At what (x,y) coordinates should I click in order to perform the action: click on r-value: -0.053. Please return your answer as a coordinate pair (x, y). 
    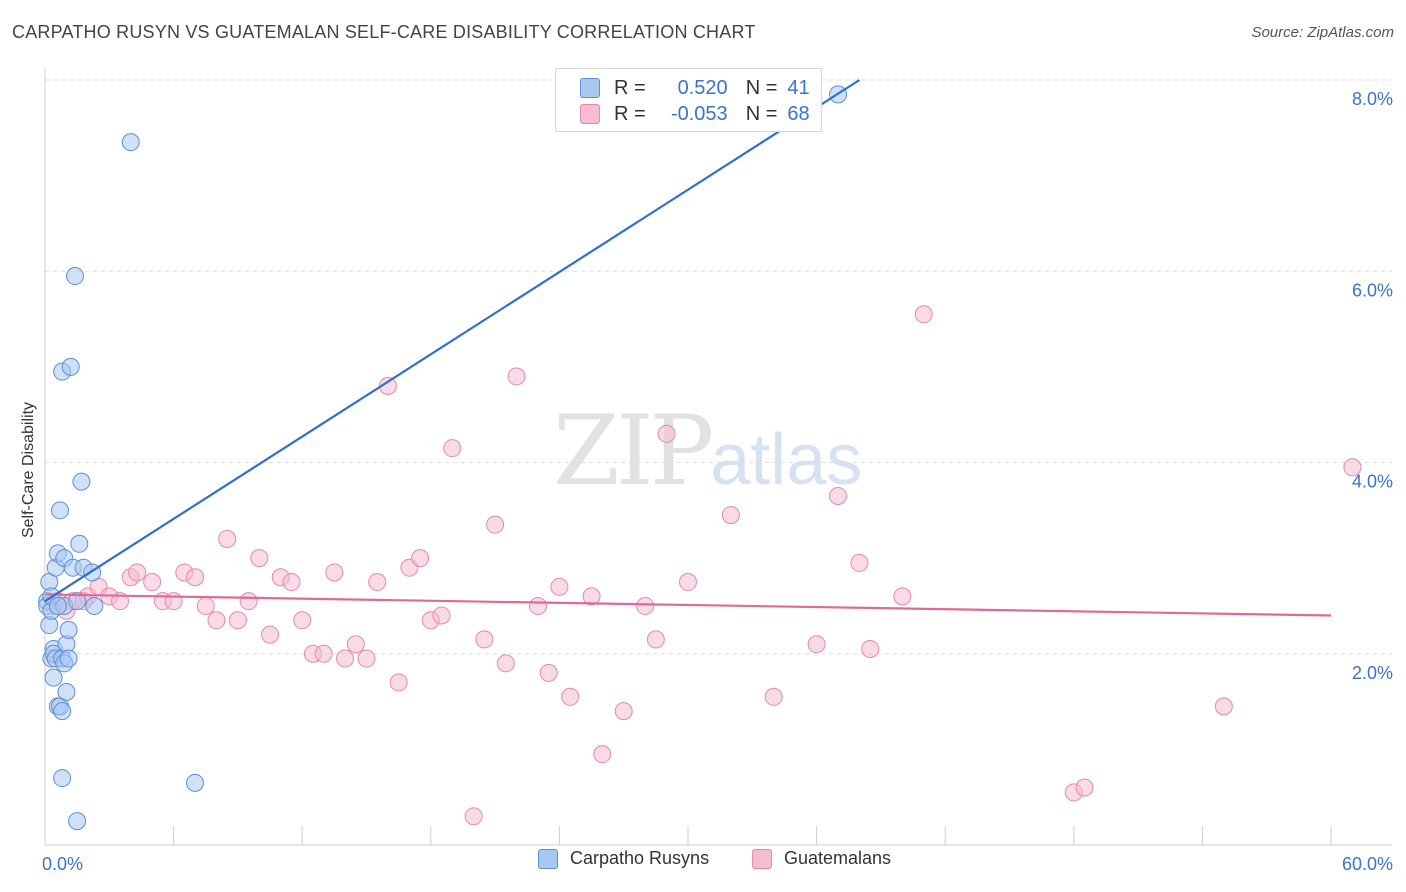
    Looking at the image, I should click on (699, 113).